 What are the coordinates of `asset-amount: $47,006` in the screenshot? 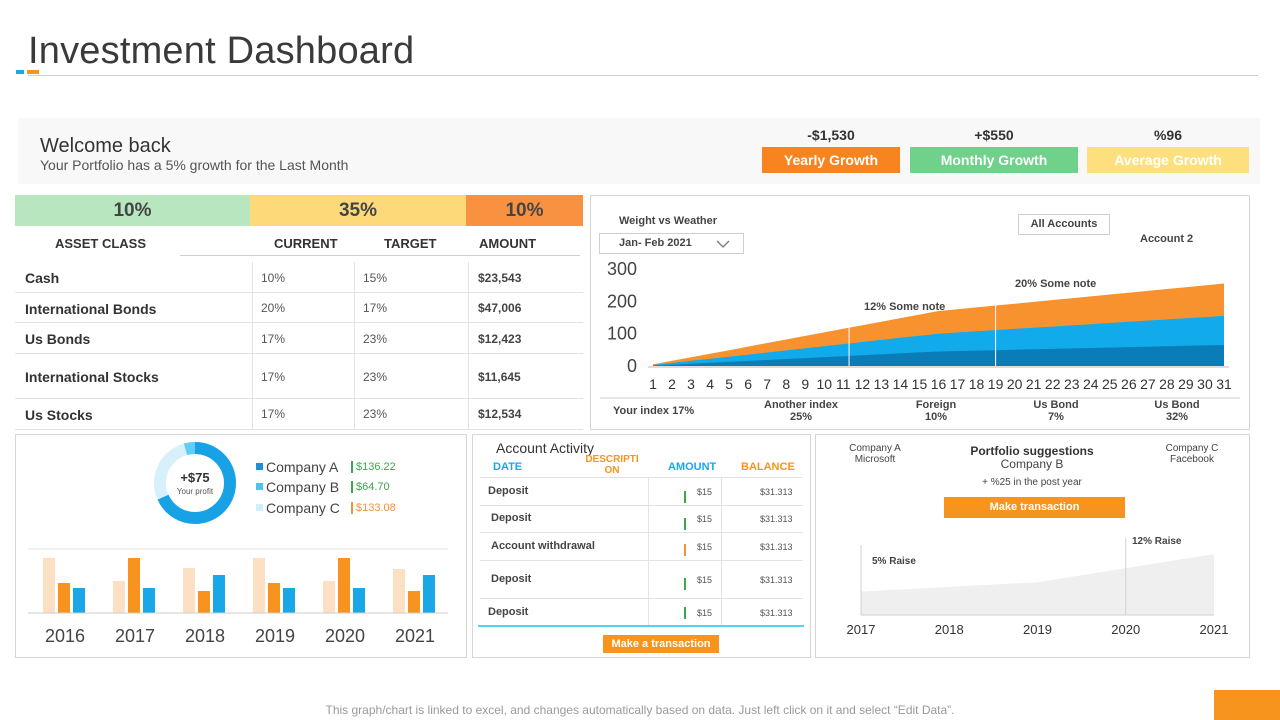 It's located at (500, 308).